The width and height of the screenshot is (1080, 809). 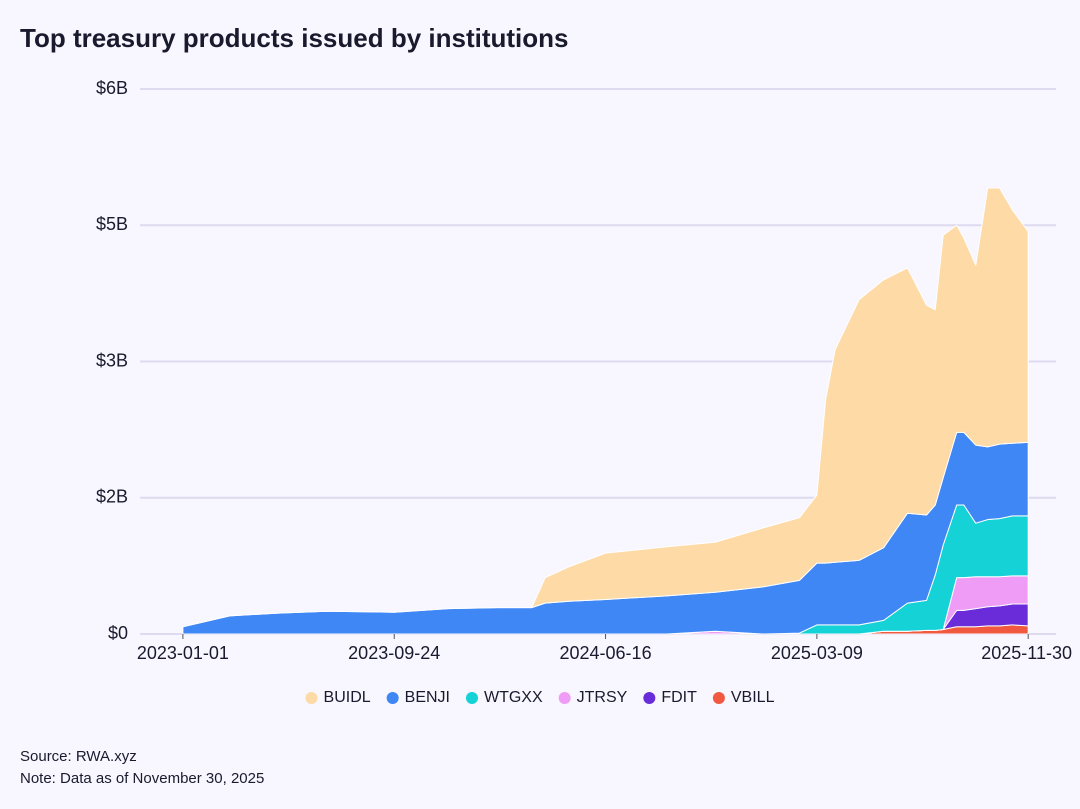 What do you see at coordinates (606, 653) in the screenshot?
I see `x-tick-label: 2024-06-16` at bounding box center [606, 653].